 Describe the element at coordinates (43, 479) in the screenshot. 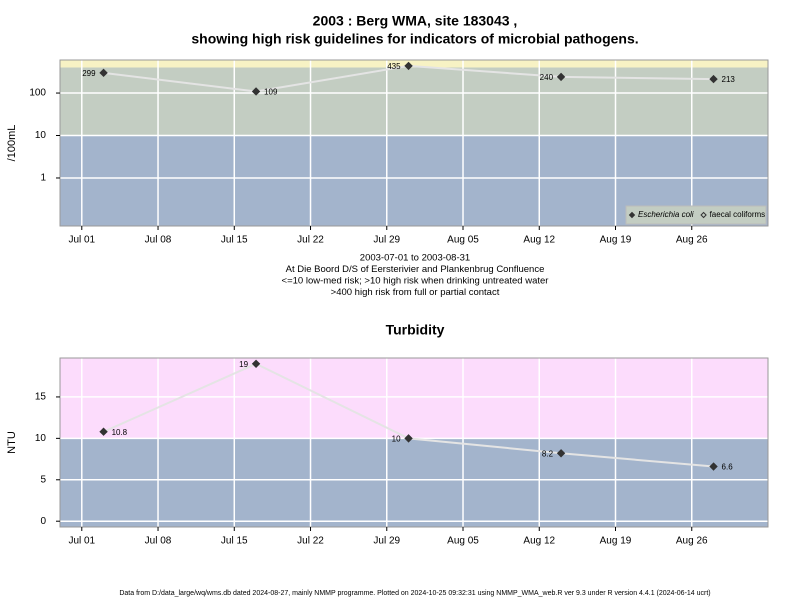

I see `y-tick-label: 5` at that location.